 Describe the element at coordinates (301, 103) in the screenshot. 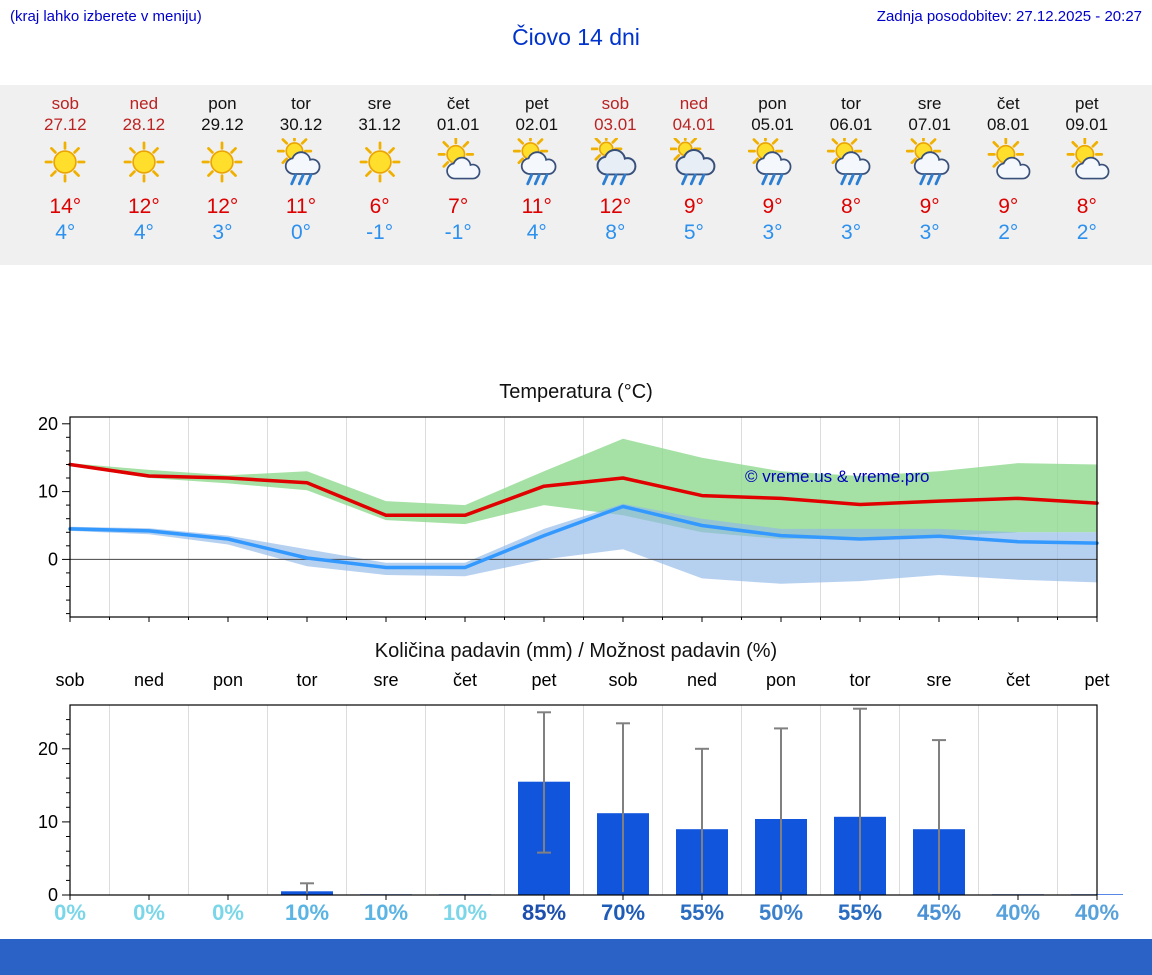

I see `day-name: tor` at that location.